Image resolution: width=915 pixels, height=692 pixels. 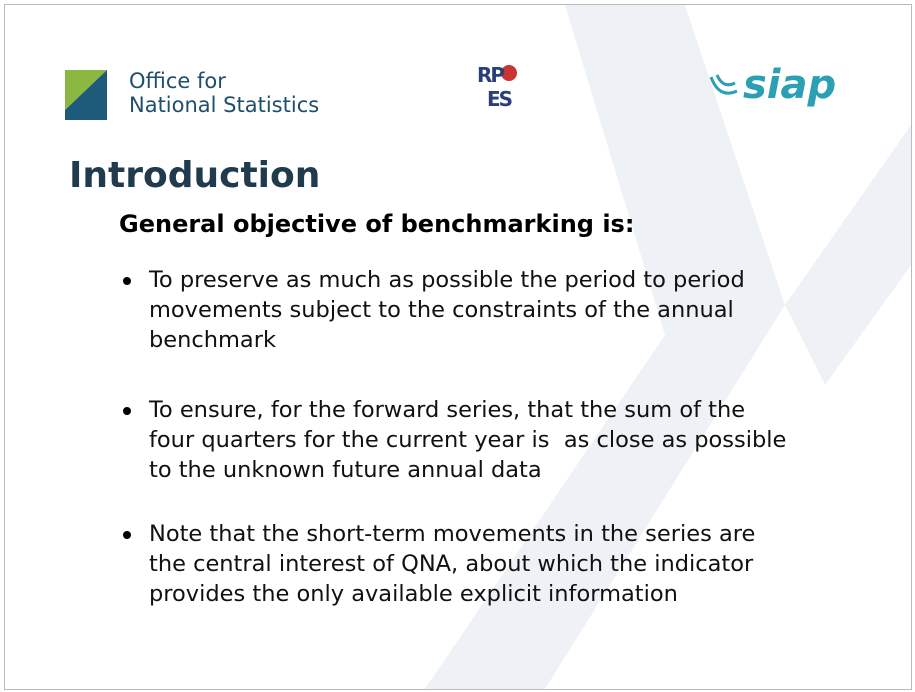 I want to click on ons-name: Office for National Statistics, so click(x=224, y=93).